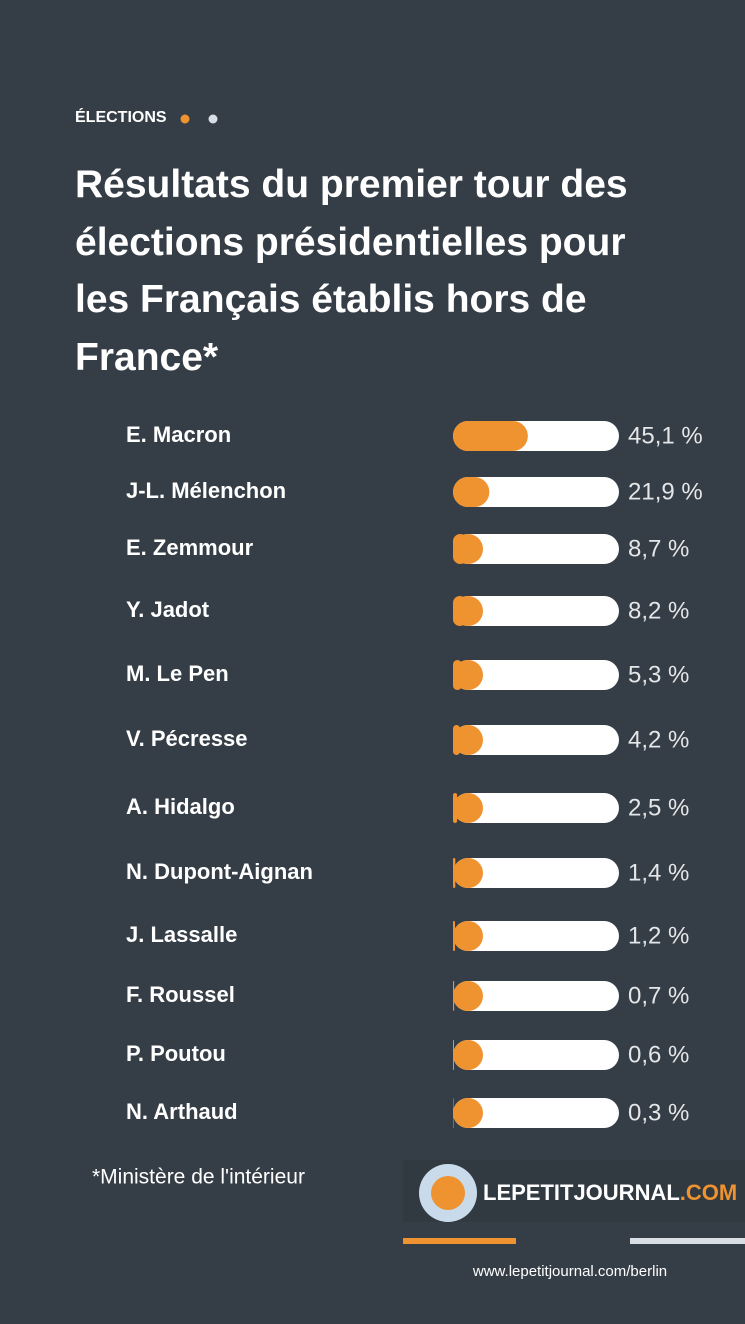 The height and width of the screenshot is (1324, 745). I want to click on logo-icon-inner, so click(448, 1193).